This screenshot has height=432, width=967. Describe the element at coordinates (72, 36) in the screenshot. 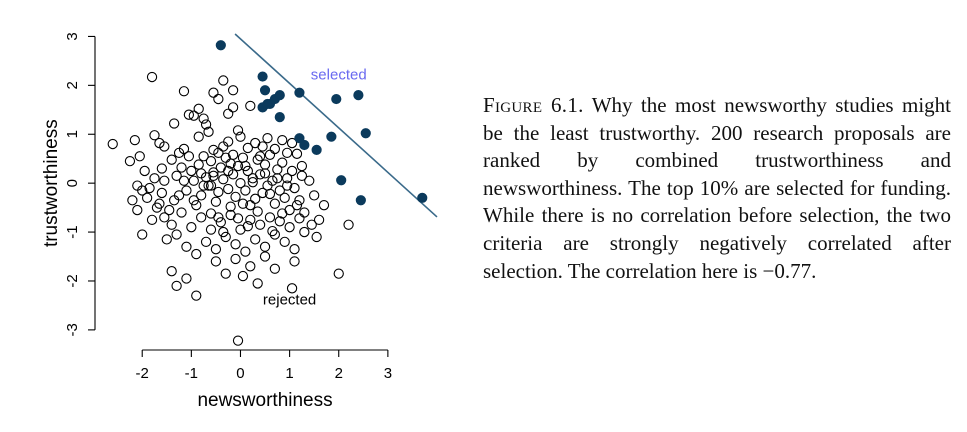

I see `y-tick-label: 3` at that location.